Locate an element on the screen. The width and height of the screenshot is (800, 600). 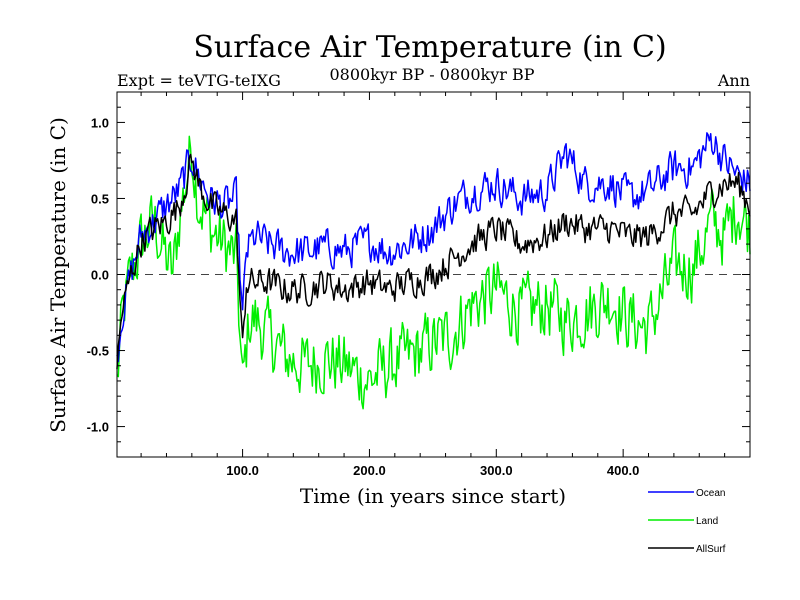
x-tick-label: 200.0 is located at coordinates (369, 470).